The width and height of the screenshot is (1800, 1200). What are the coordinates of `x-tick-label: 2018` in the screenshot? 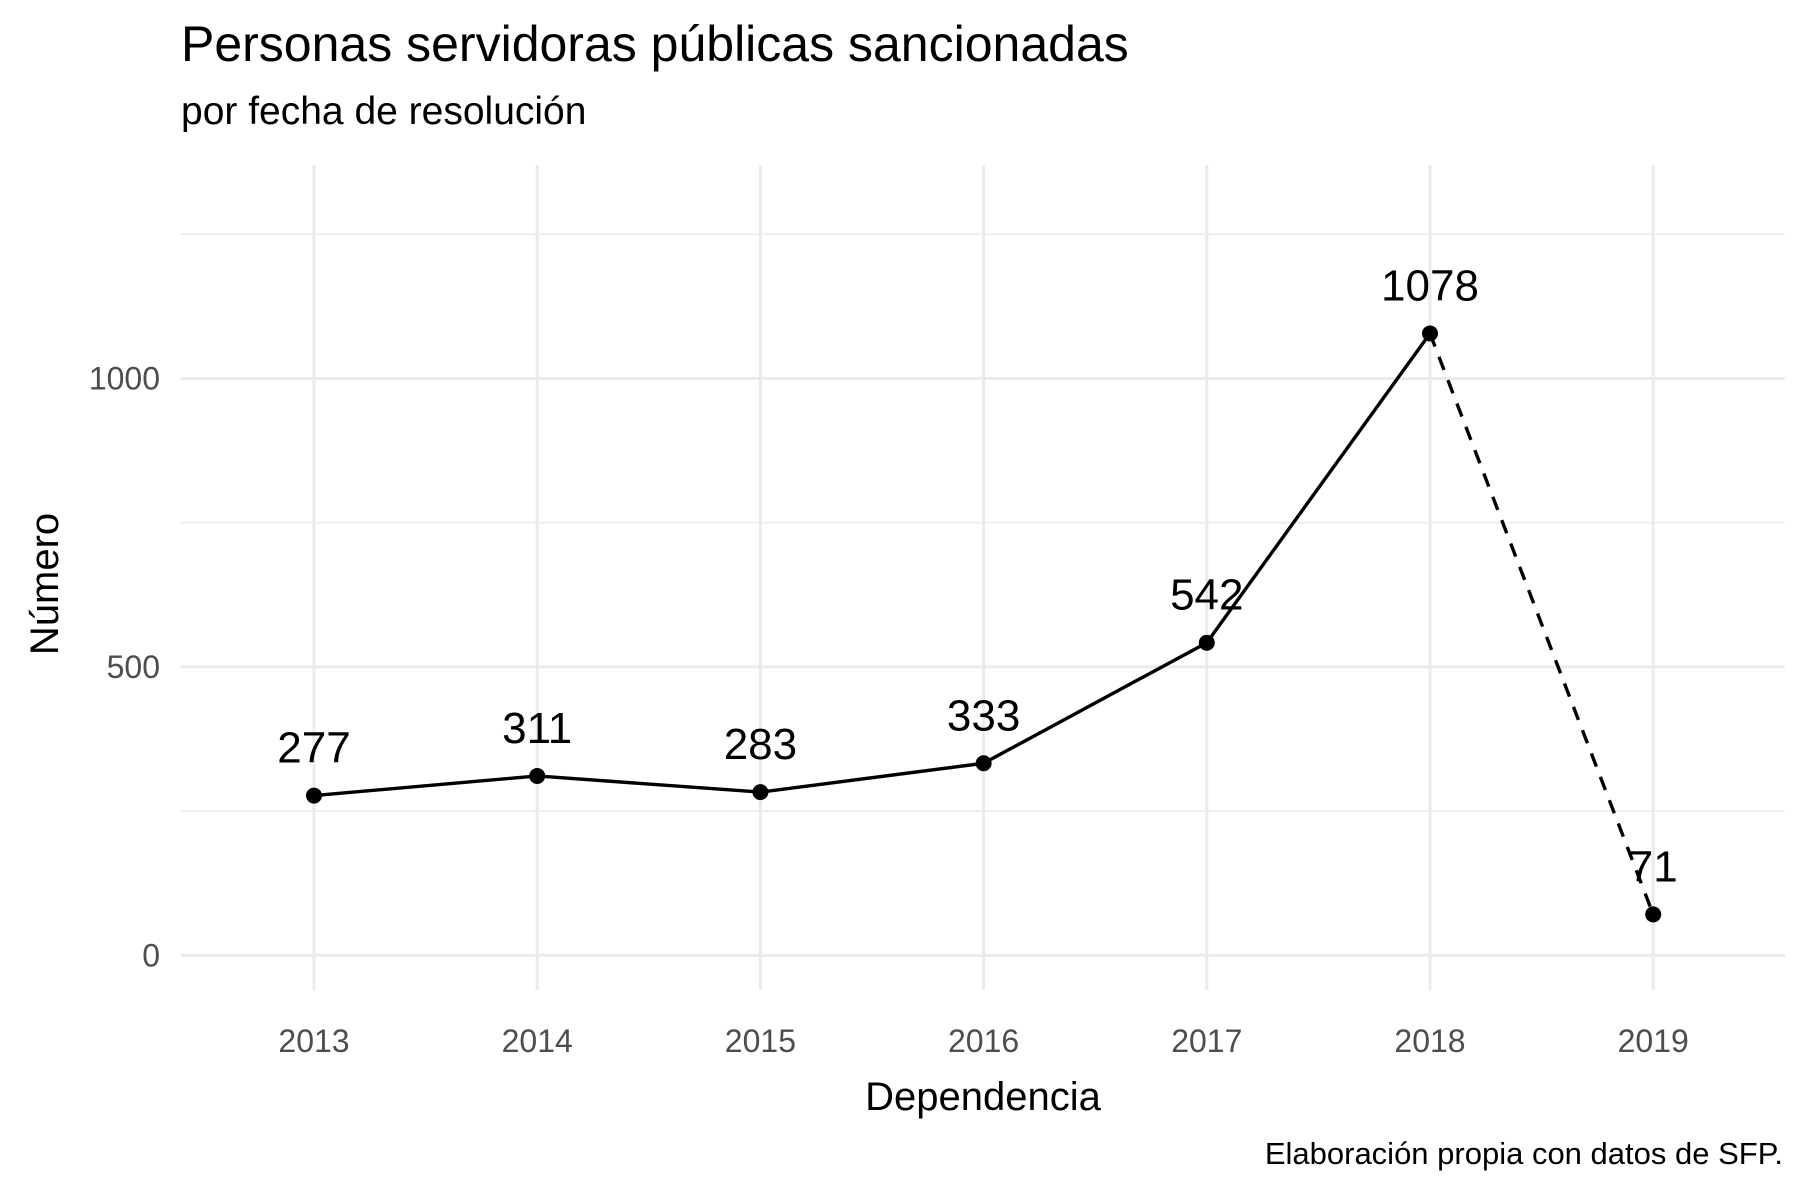 It's located at (1429, 1041).